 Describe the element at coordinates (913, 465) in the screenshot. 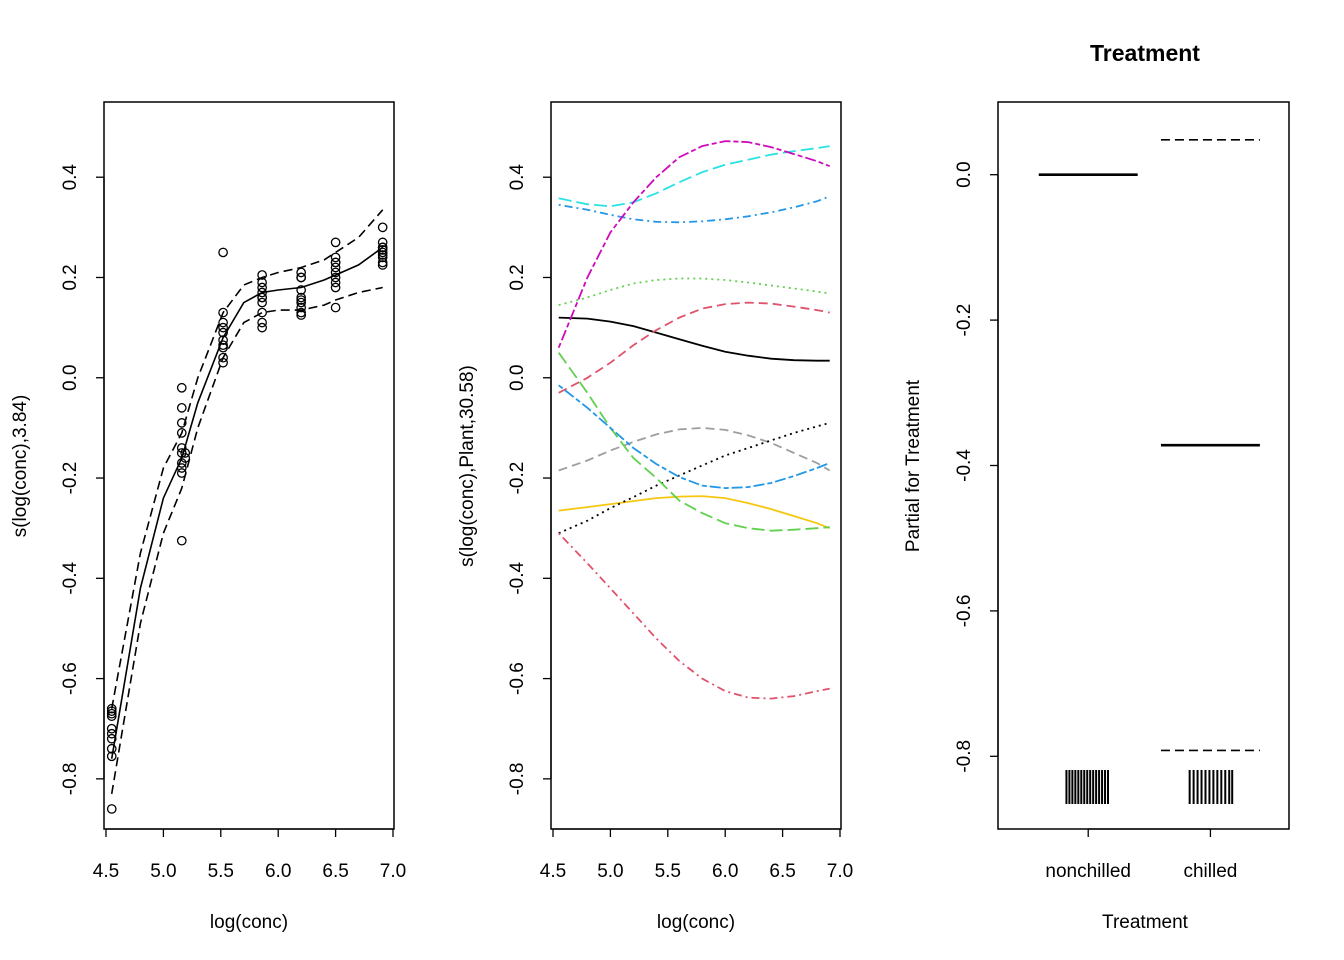

I see `panel-3-y-label: Partial for Treatment` at that location.